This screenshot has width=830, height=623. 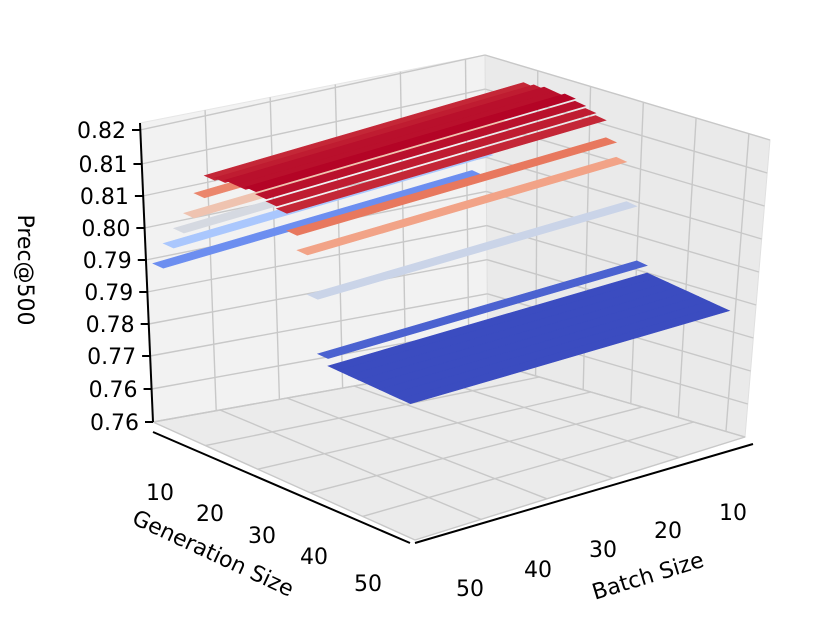 I want to click on z-axis-line, so click(x=146, y=272).